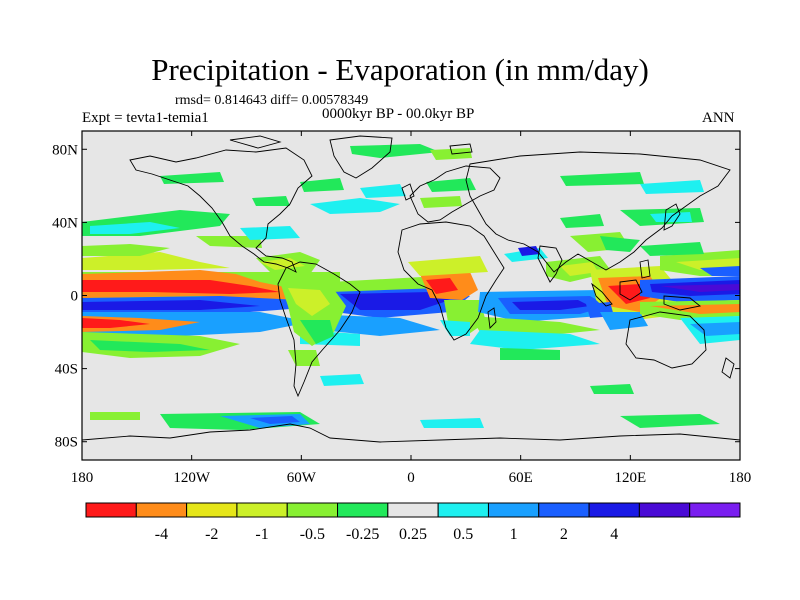  Describe the element at coordinates (630, 478) in the screenshot. I see `lon-tick-label: 120E` at that location.